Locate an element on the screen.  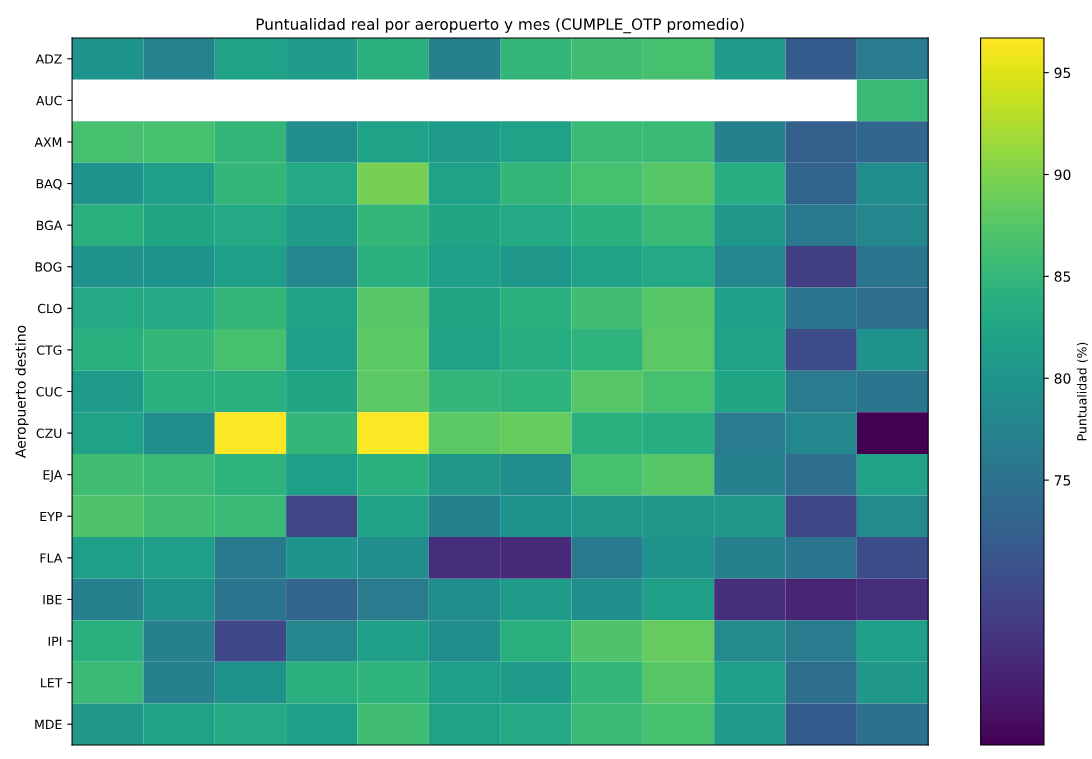
color-bar-title: Puntualidad (%) is located at coordinates (1082, 391).